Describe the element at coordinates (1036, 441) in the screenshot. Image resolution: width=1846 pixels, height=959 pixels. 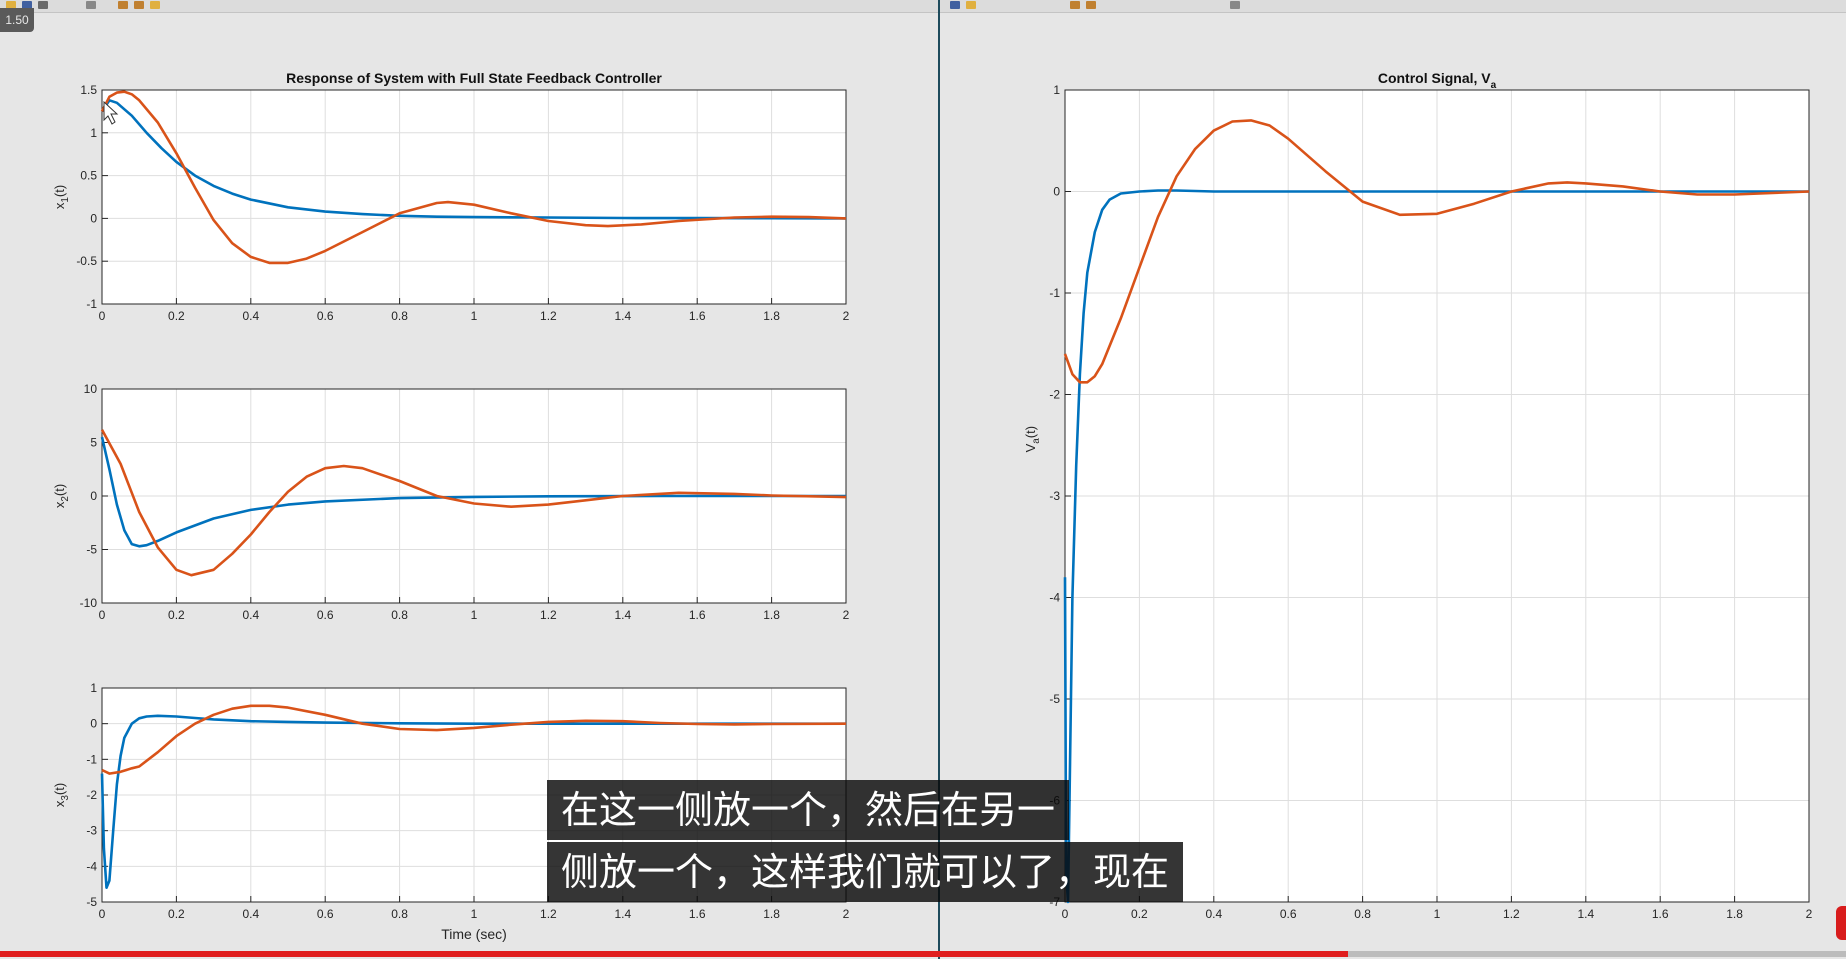
I see `y-label-subscript: a` at that location.